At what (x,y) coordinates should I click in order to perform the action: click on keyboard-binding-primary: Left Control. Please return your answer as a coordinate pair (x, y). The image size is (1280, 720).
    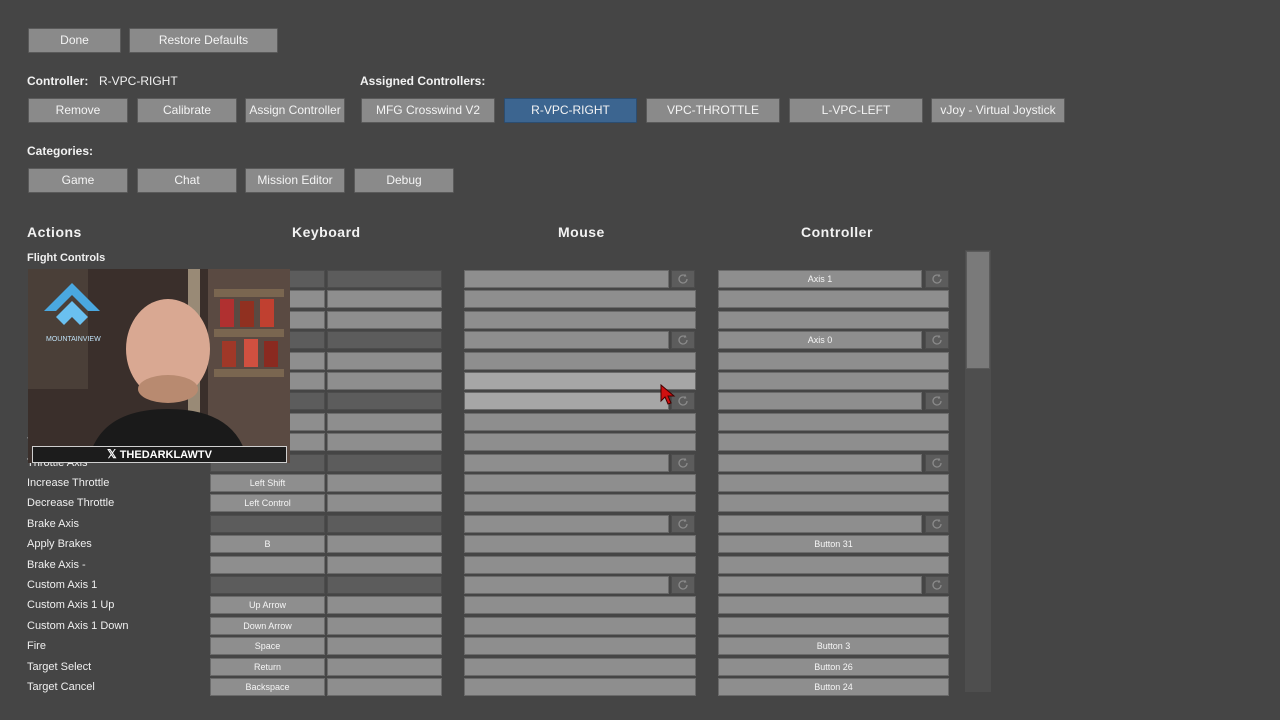
    Looking at the image, I should click on (267, 503).